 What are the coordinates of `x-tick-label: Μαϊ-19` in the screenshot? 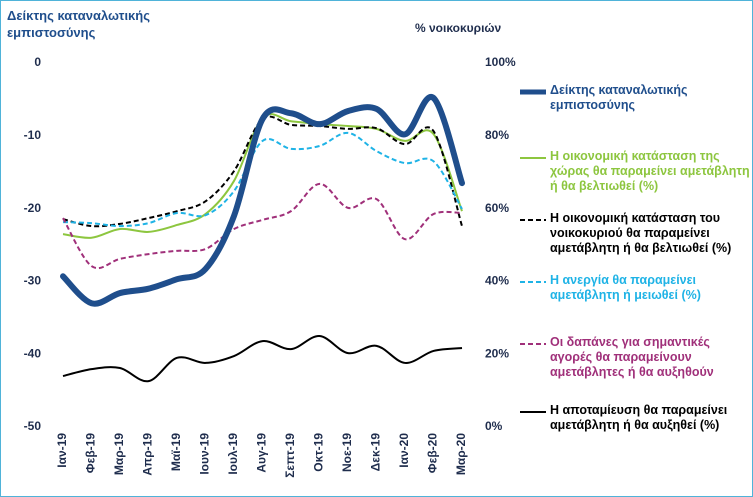 It's located at (176, 452).